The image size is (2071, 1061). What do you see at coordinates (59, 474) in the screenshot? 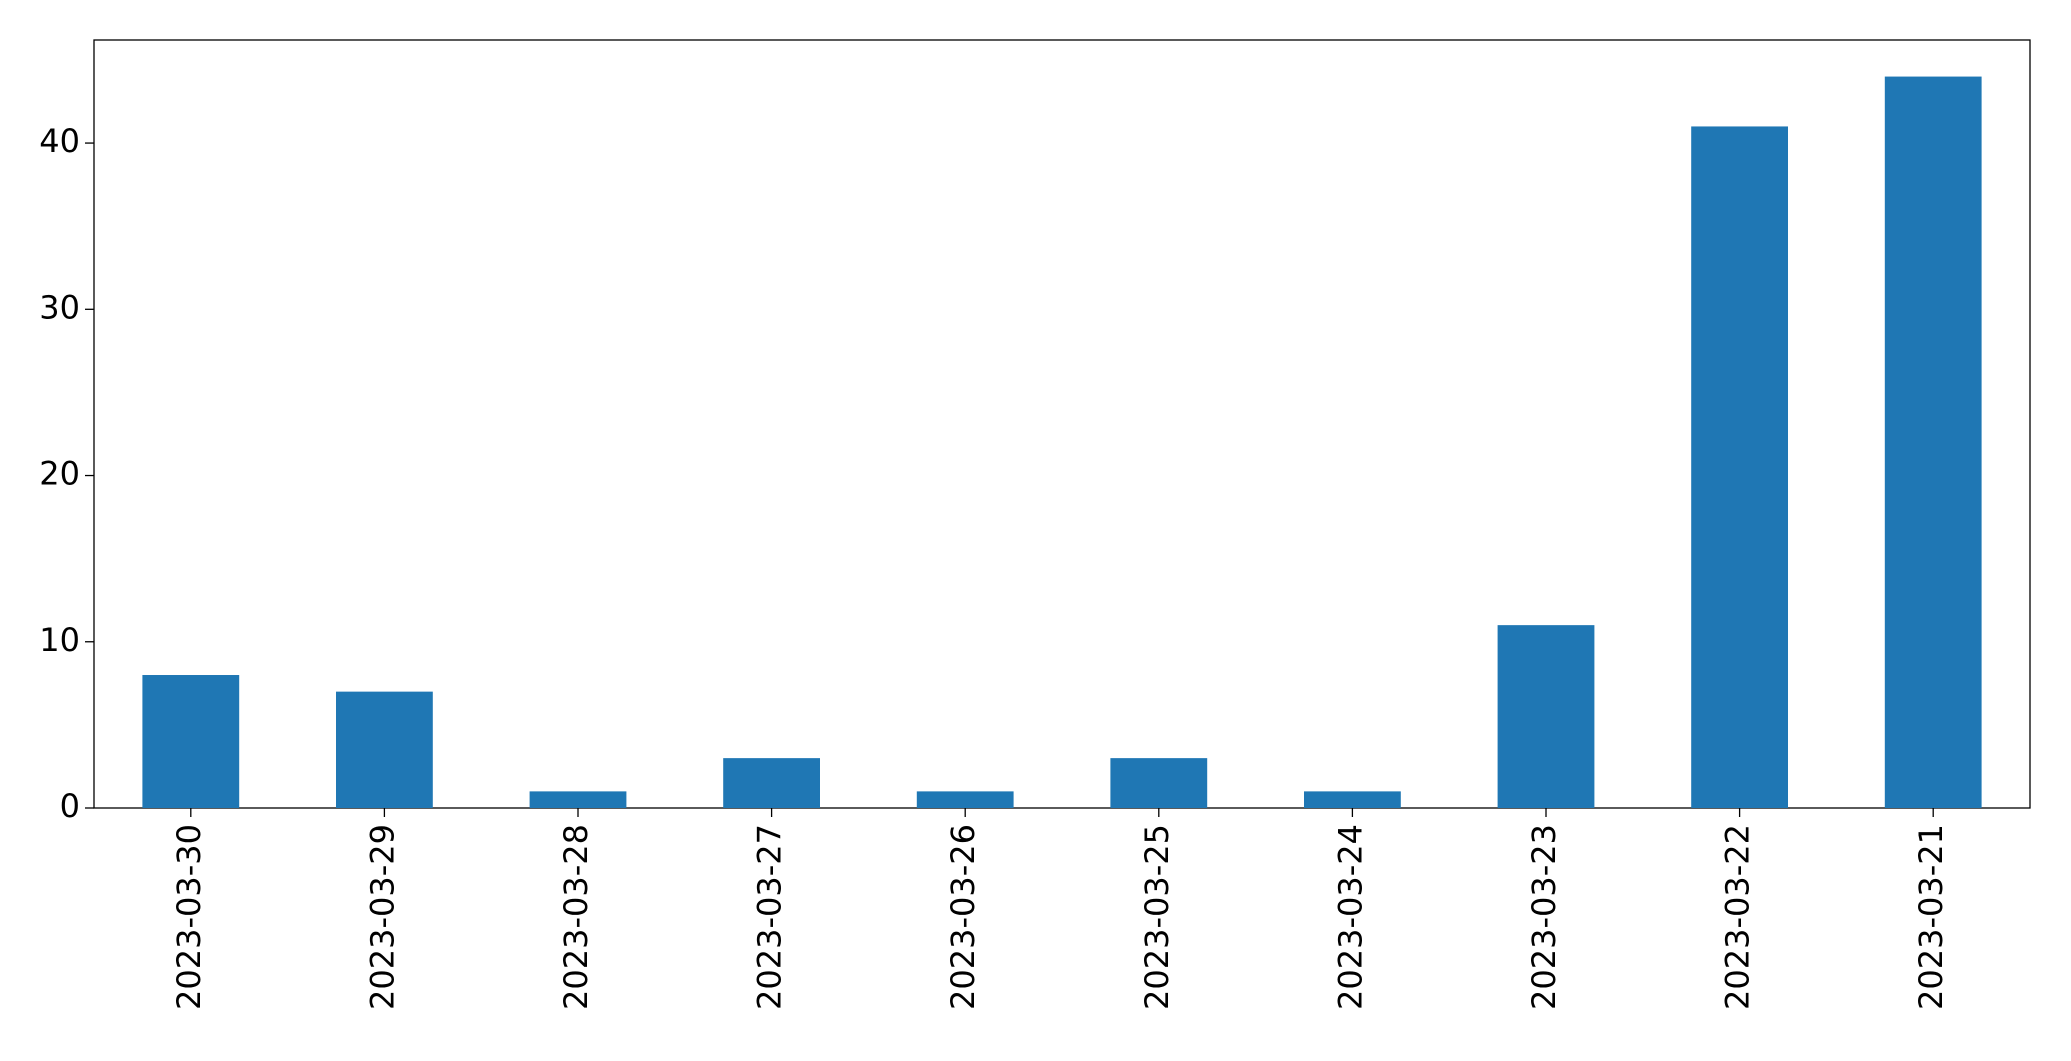
I see `y-tick-label: 20` at bounding box center [59, 474].